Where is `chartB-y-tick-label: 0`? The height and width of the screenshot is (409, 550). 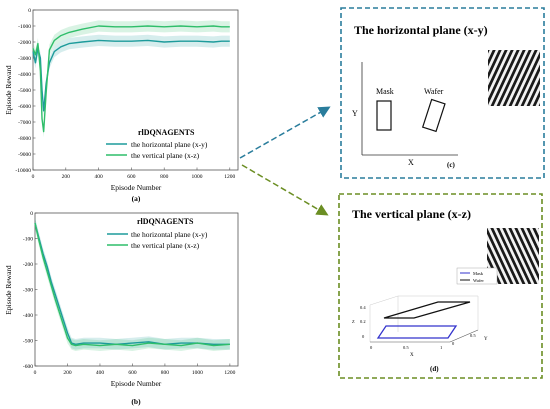 chartB-y-tick-label: 0 is located at coordinates (31, 214).